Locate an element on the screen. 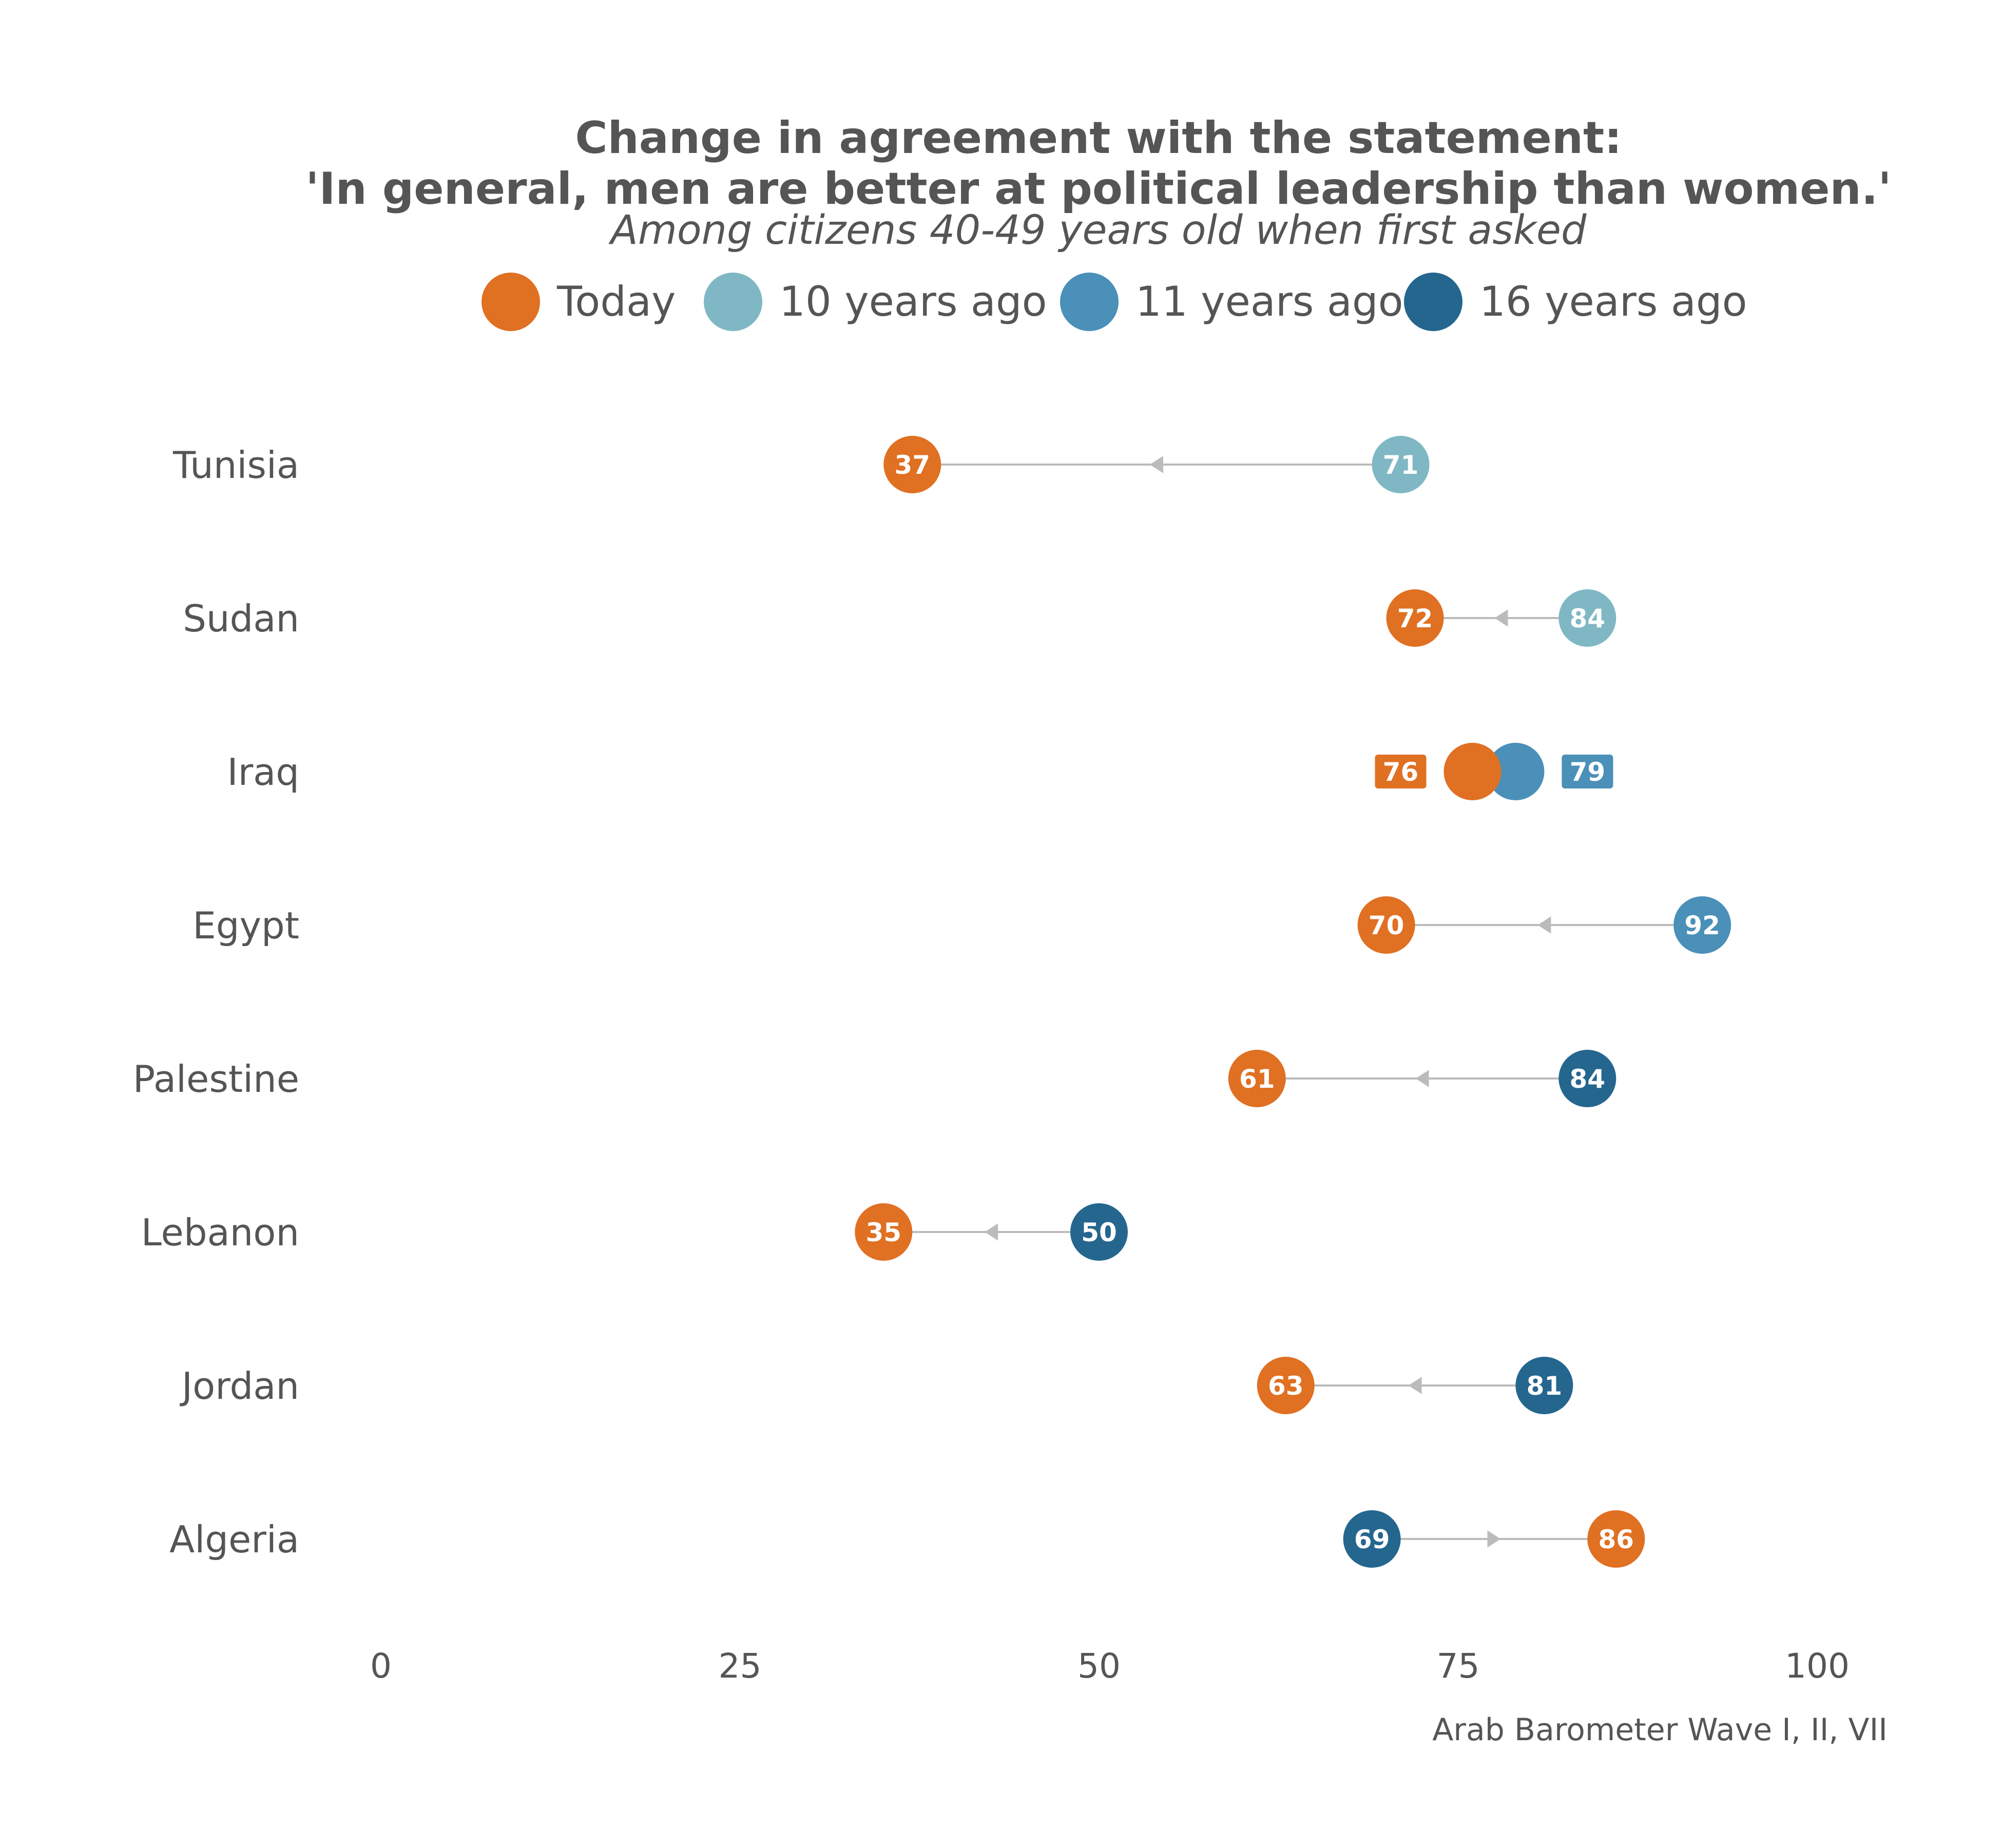  dot-today-lebanon is located at coordinates (884, 1232).